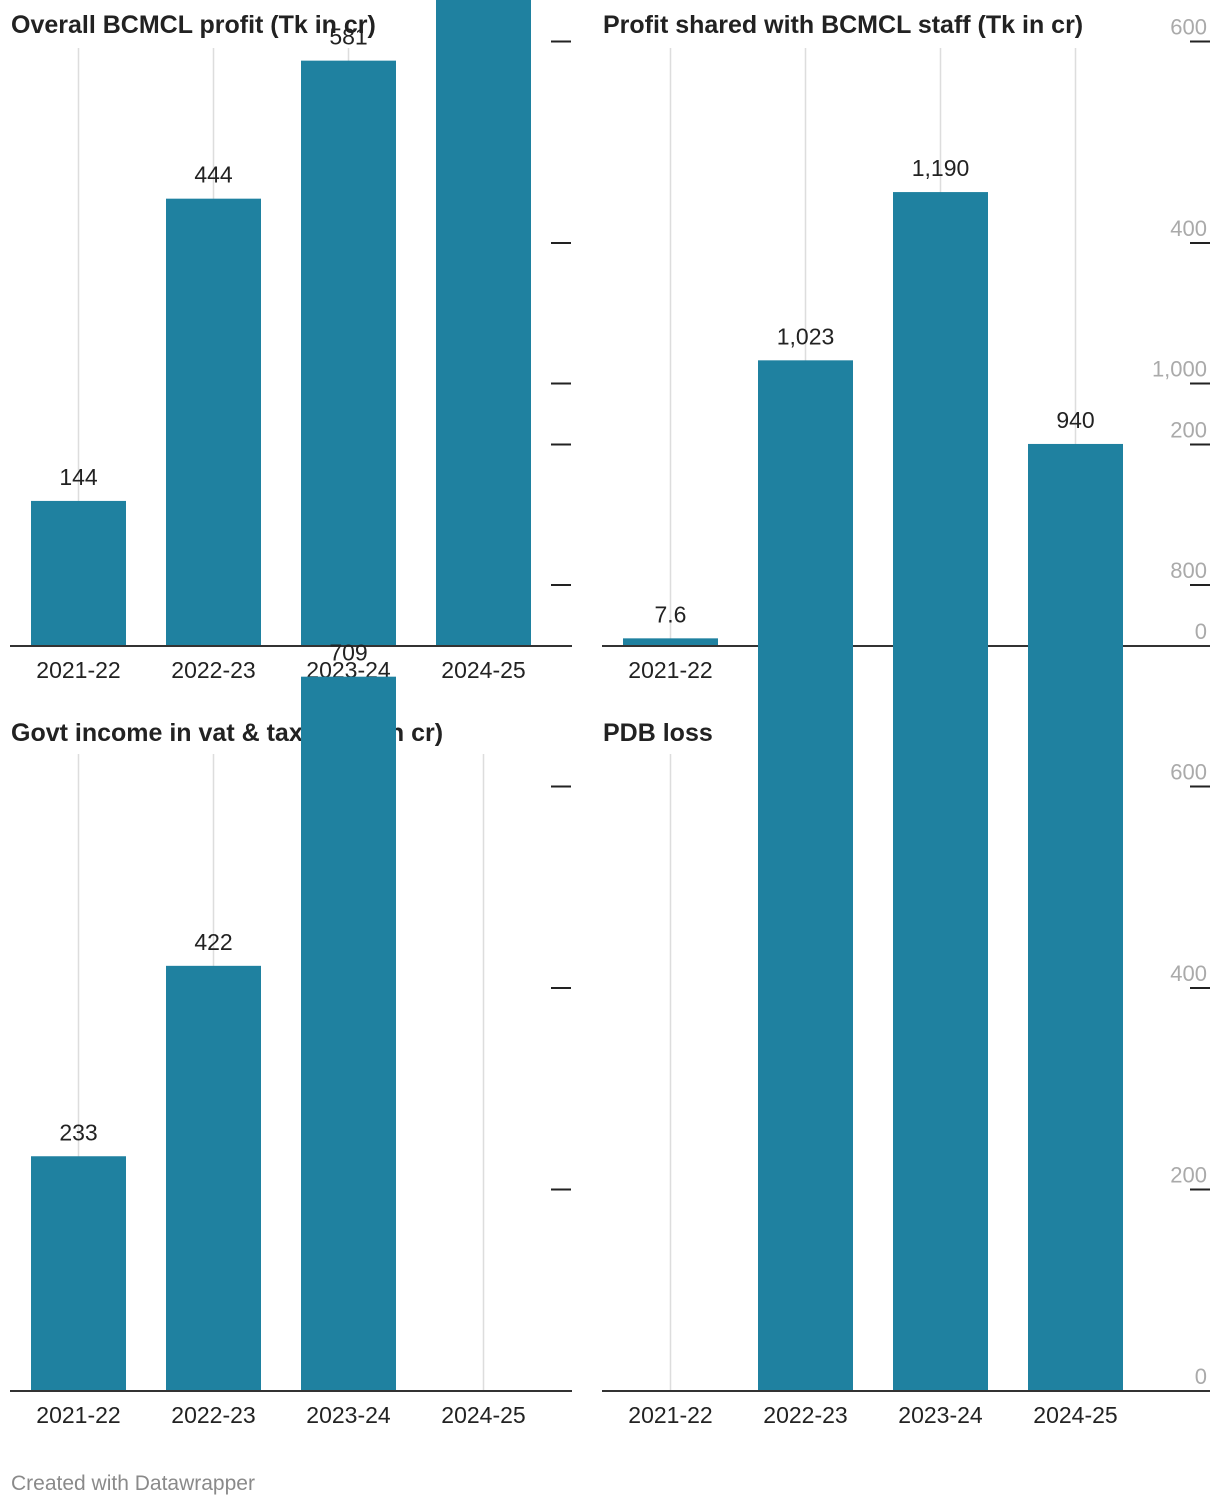 The width and height of the screenshot is (1220, 1508). I want to click on bar-value-label: 144, so click(78, 477).